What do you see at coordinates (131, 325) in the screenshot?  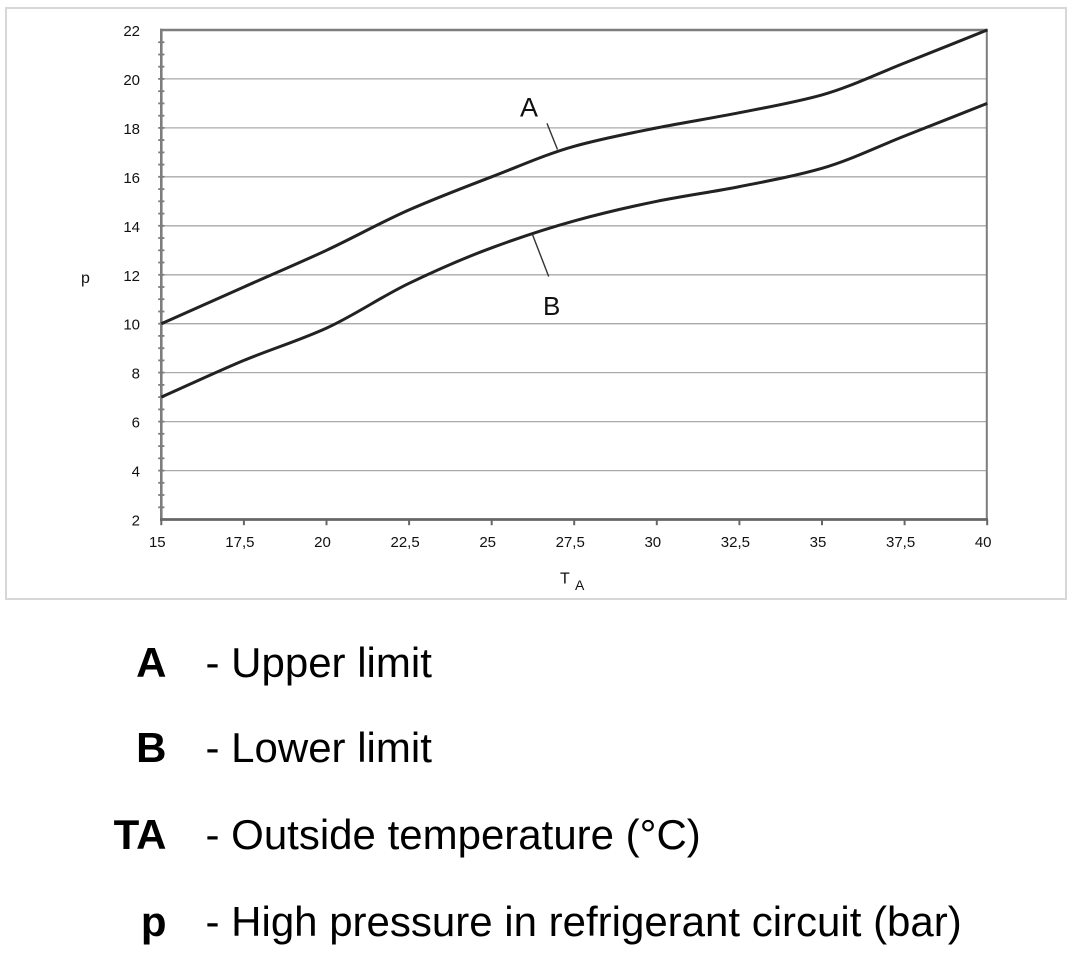 I see `svg-text: 10` at bounding box center [131, 325].